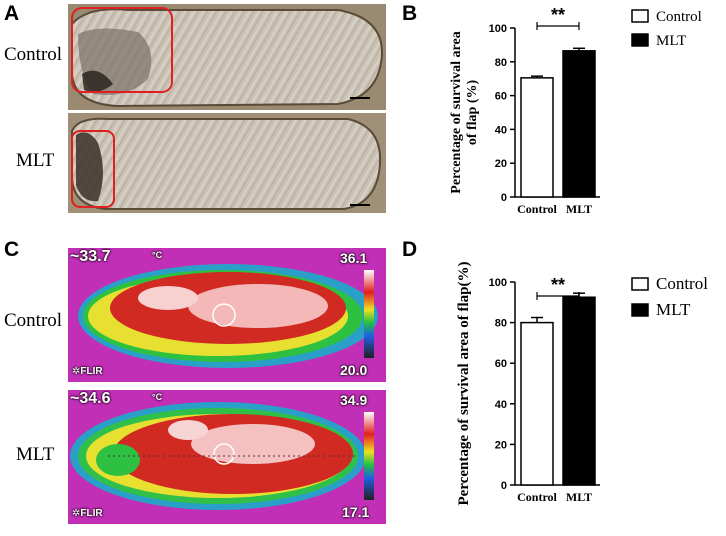 This screenshot has height=536, width=726. I want to click on y-axis-label: of flap (%), so click(472, 113).